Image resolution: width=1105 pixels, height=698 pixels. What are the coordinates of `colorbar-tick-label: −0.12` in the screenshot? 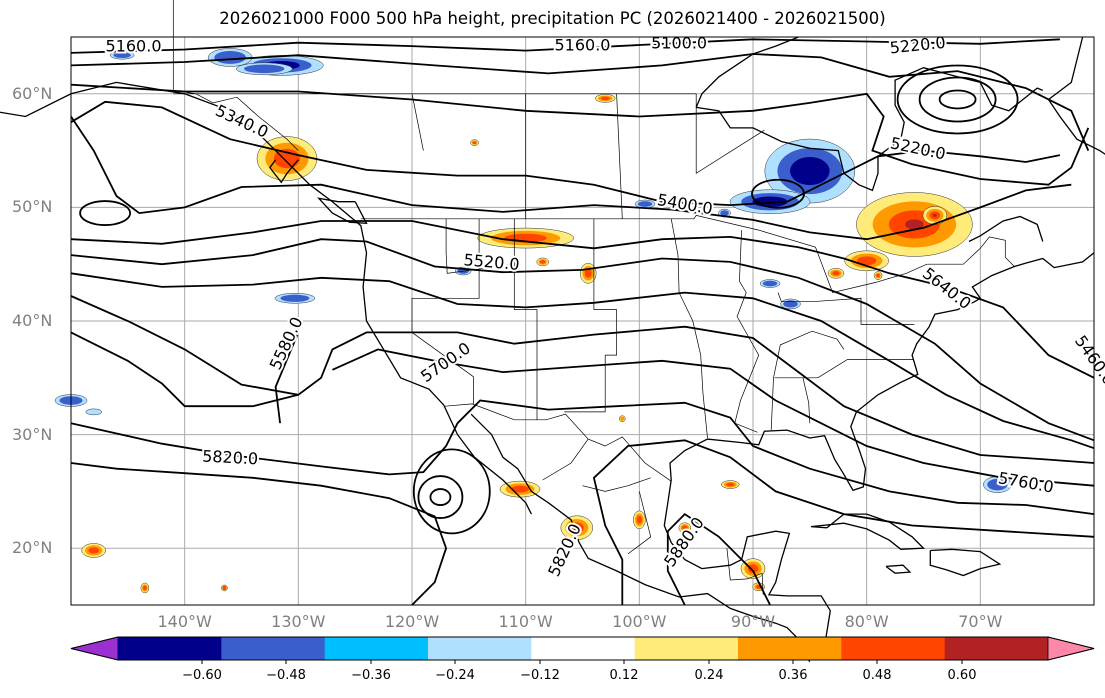 It's located at (540, 675).